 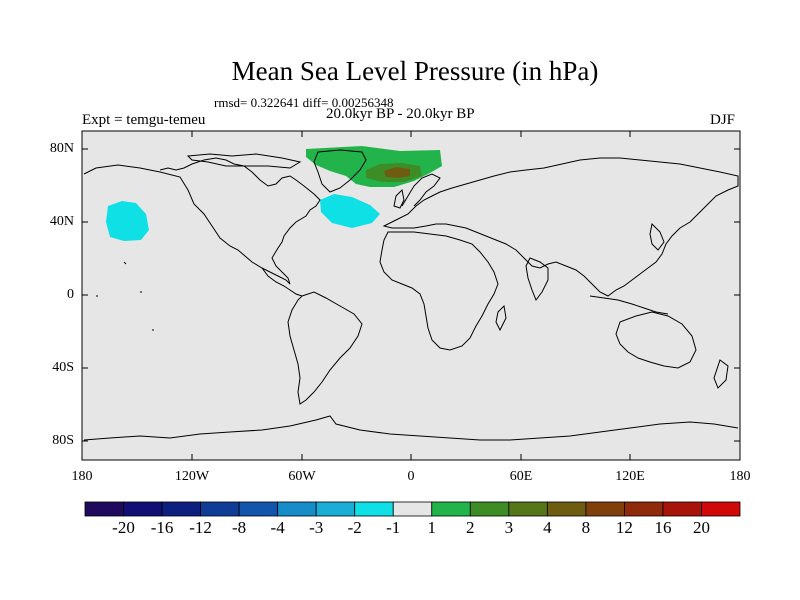 What do you see at coordinates (61, 221) in the screenshot?
I see `lat-tick-label: 40N` at bounding box center [61, 221].